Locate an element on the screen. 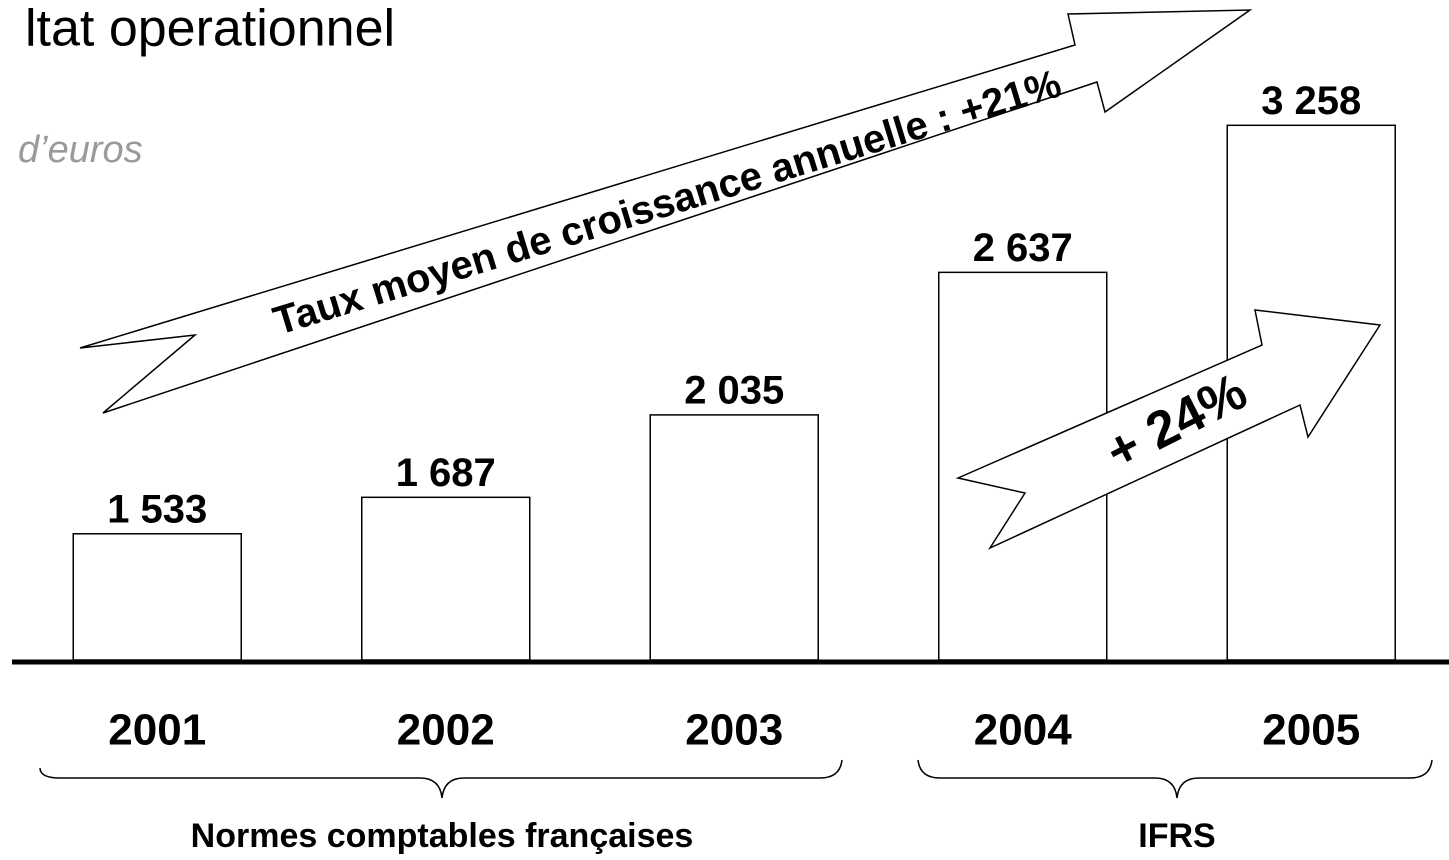 This screenshot has width=1449, height=860. value-label: 2 035 is located at coordinates (734, 390).